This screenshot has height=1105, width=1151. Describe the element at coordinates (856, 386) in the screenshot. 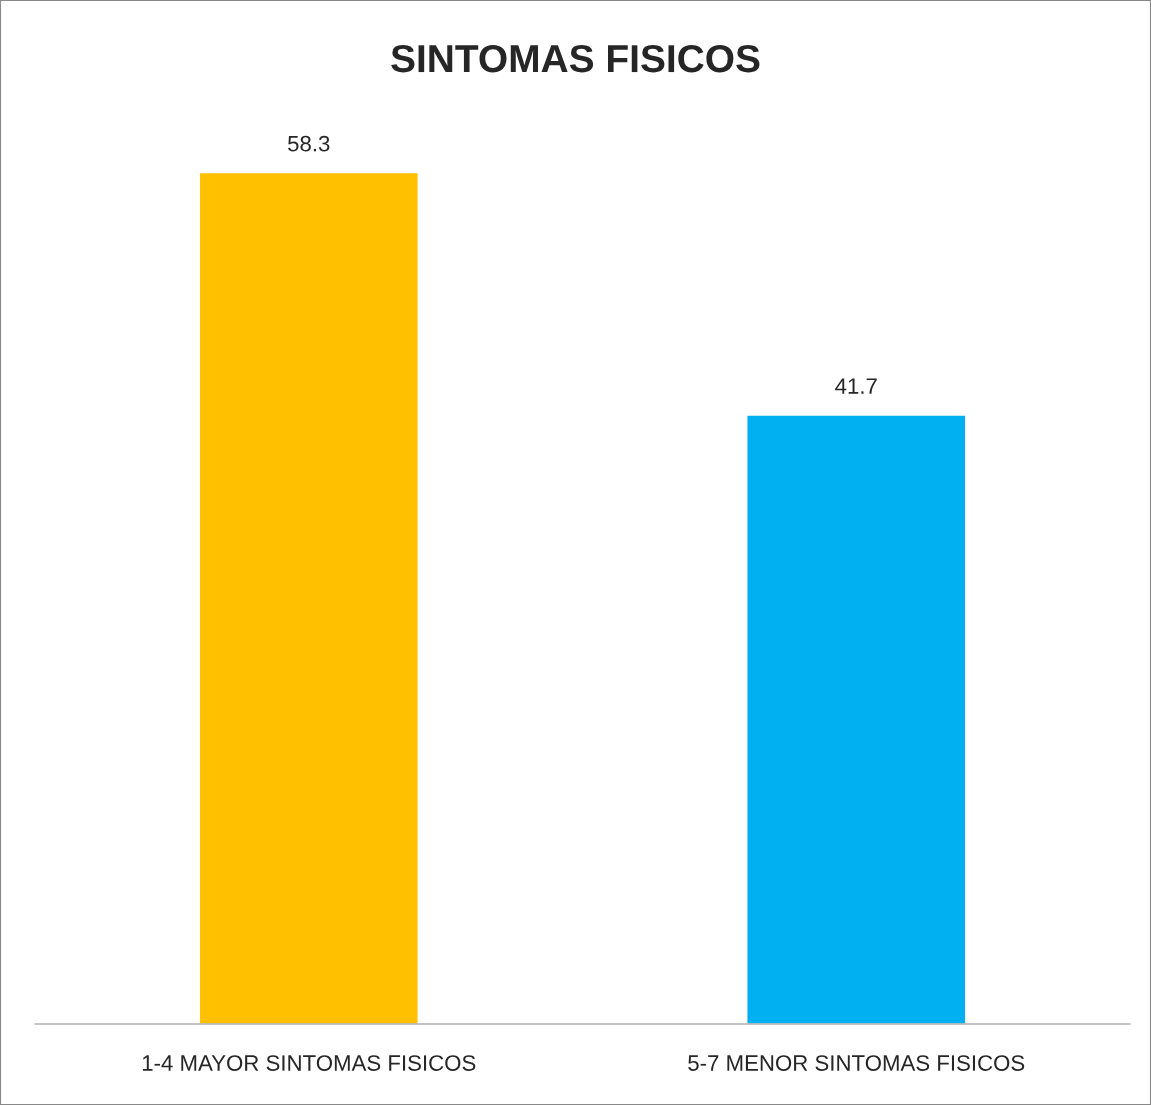

I see `data-label: 41.7` at that location.